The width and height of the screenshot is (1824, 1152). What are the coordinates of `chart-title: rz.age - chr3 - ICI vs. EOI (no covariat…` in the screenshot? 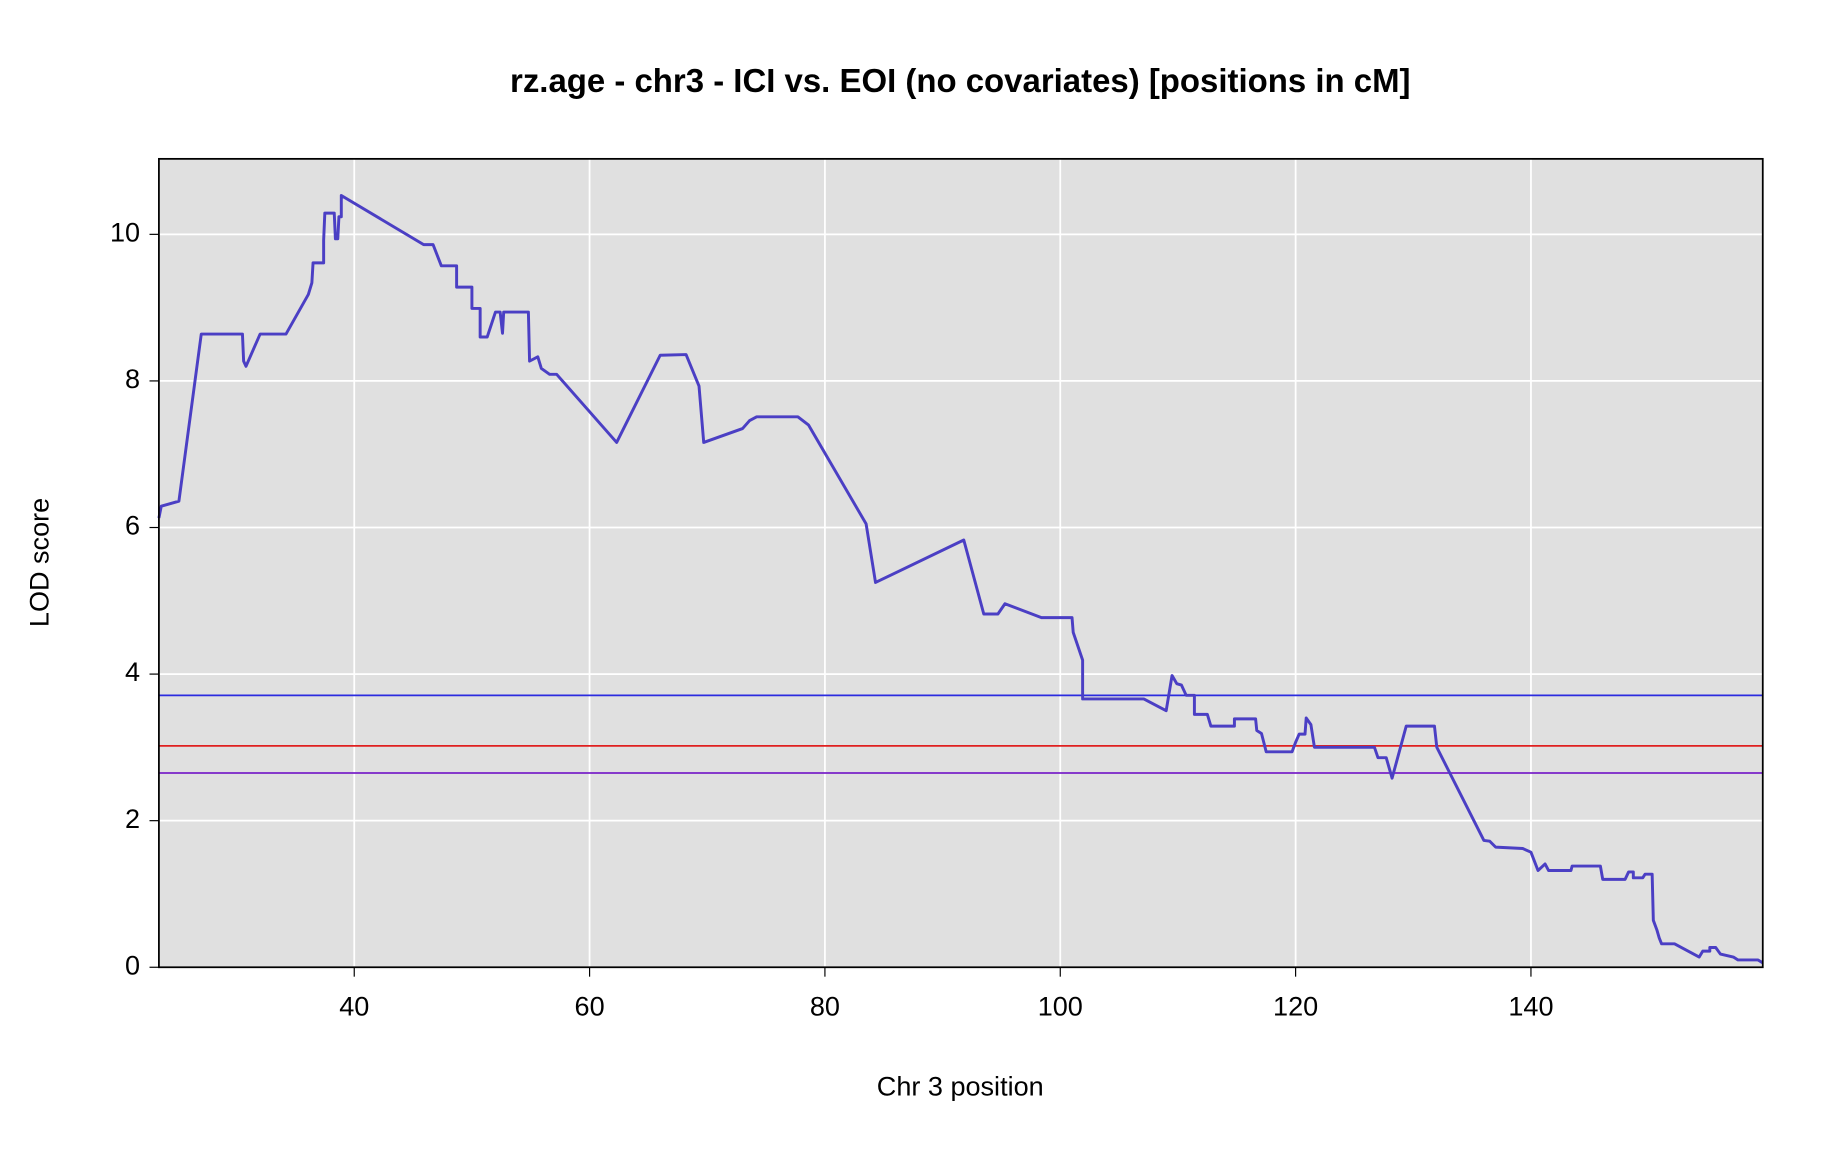 It's located at (960, 80).